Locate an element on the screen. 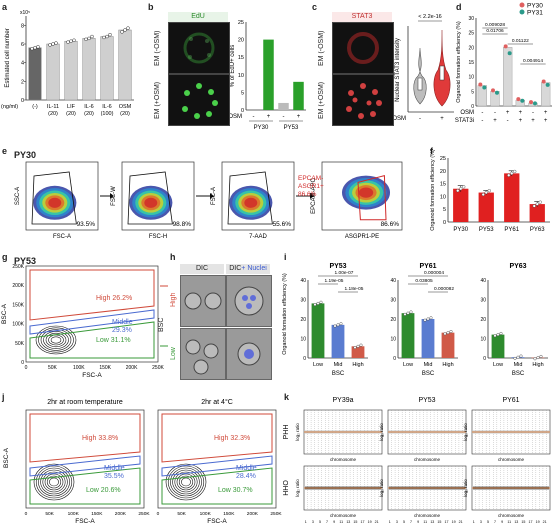 The width and height of the screenshot is (554, 530). y-axis-label: Nuclear STAT3 intensity is located at coordinates (398, 70).